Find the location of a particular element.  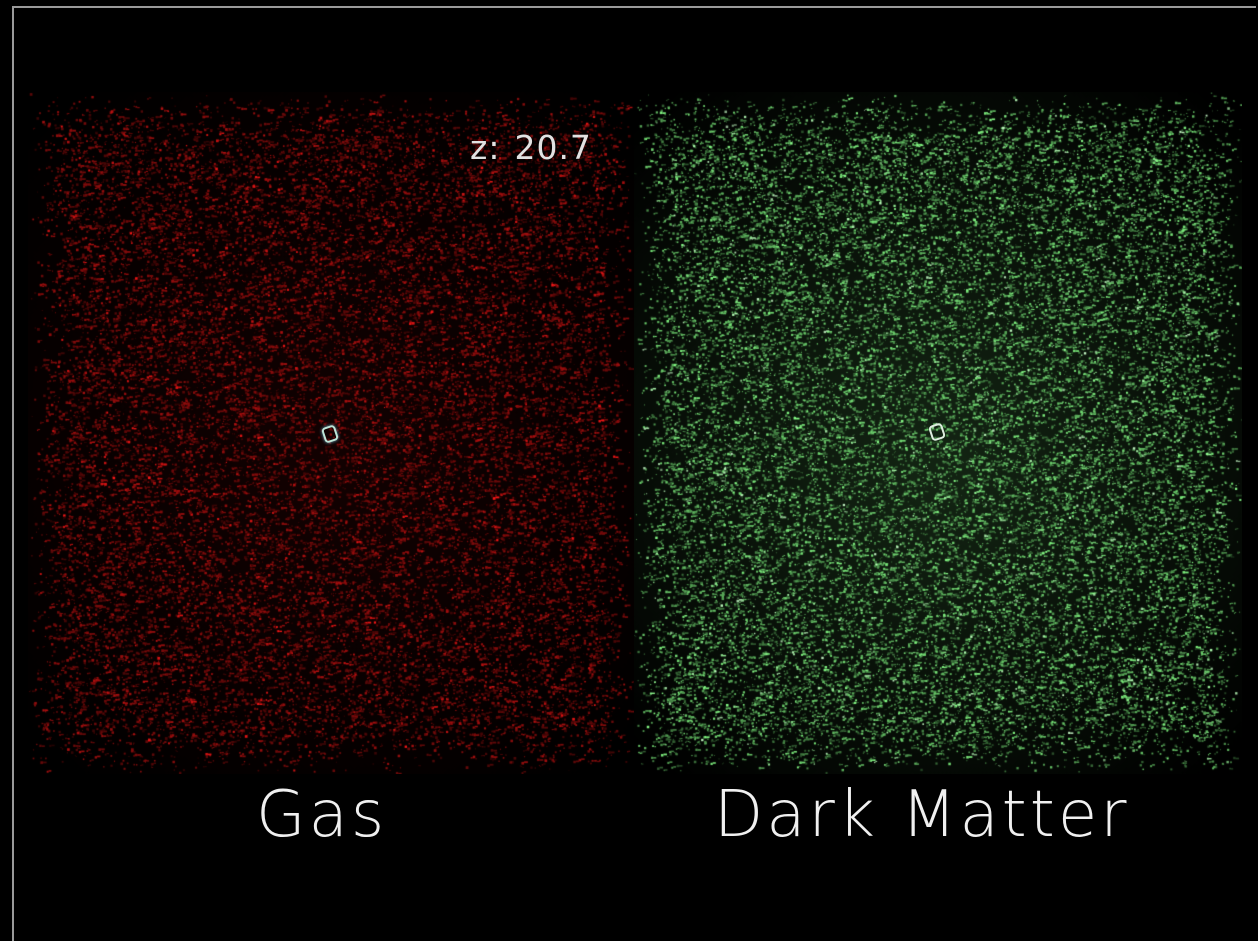

redshift-readout: z: 20.7 is located at coordinates (531, 147).